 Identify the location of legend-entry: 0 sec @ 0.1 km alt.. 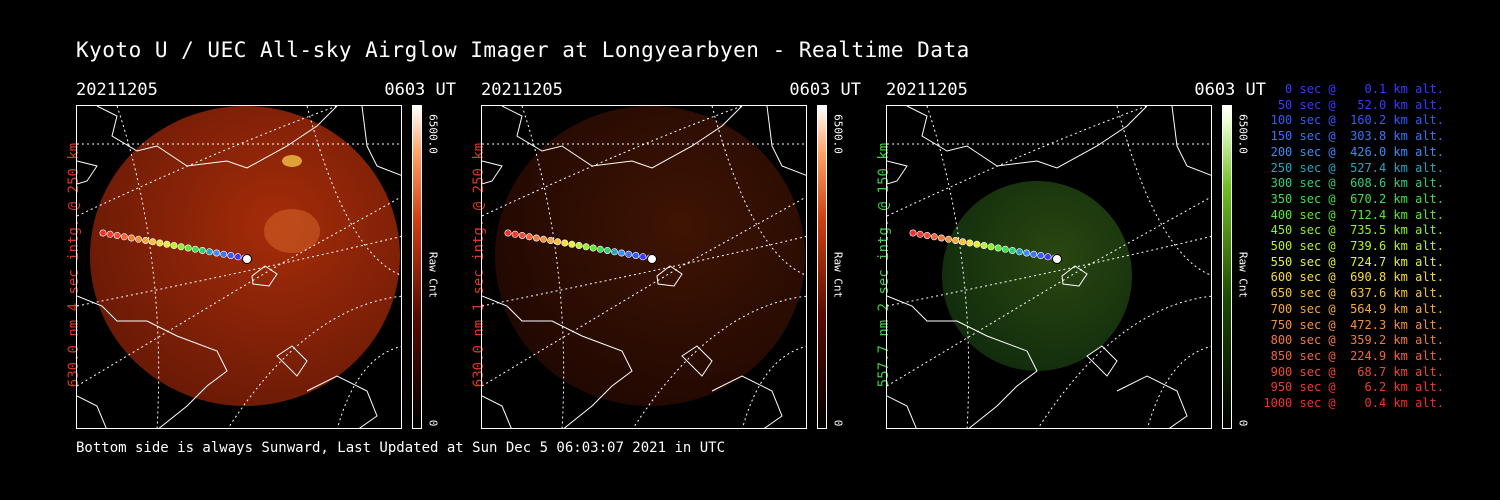
(1353, 89).